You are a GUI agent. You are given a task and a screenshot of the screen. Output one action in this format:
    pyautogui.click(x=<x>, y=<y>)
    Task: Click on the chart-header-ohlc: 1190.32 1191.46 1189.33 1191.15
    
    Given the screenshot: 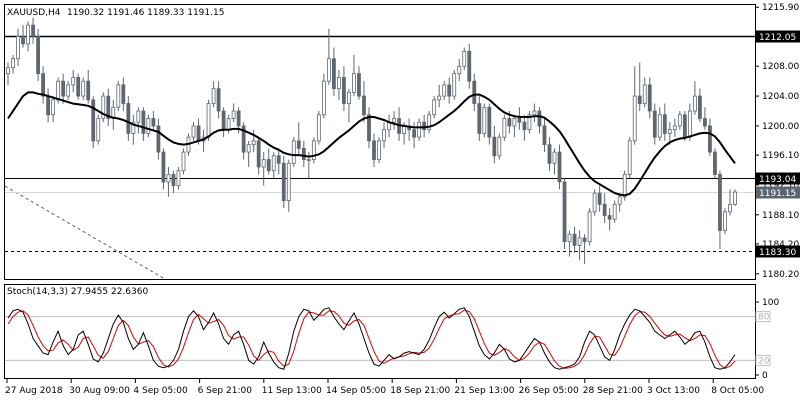 What is the action you would take?
    pyautogui.click(x=145, y=13)
    